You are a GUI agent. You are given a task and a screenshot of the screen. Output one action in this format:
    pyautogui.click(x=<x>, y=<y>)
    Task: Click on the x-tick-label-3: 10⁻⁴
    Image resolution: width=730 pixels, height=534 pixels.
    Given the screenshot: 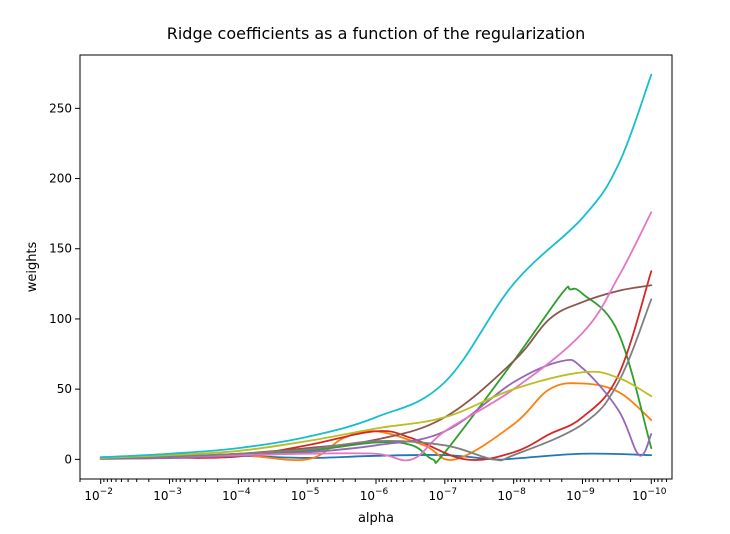 What is the action you would take?
    pyautogui.click(x=236, y=495)
    